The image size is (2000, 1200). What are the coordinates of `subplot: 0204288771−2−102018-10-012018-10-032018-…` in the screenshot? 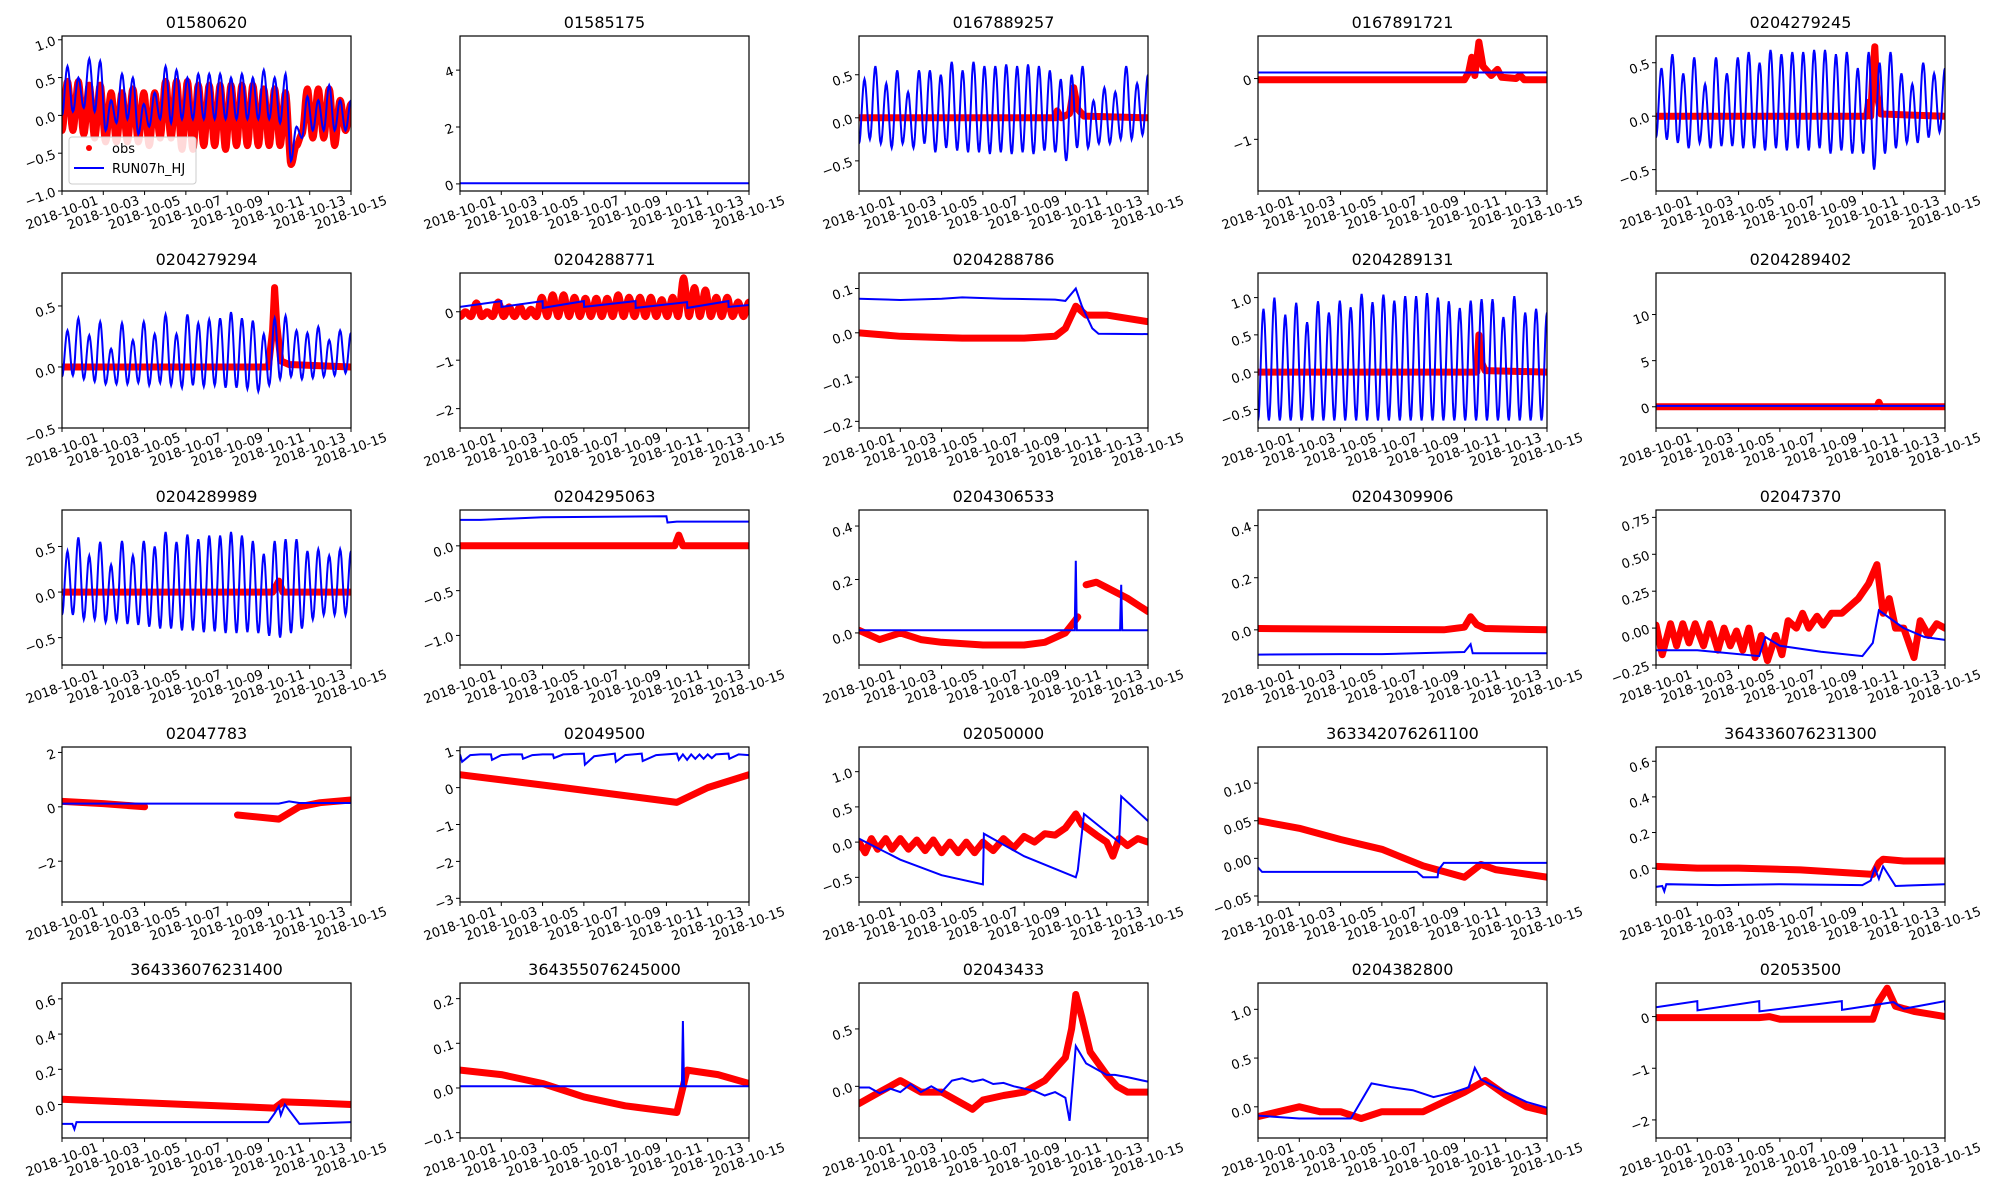 It's located at (604, 360).